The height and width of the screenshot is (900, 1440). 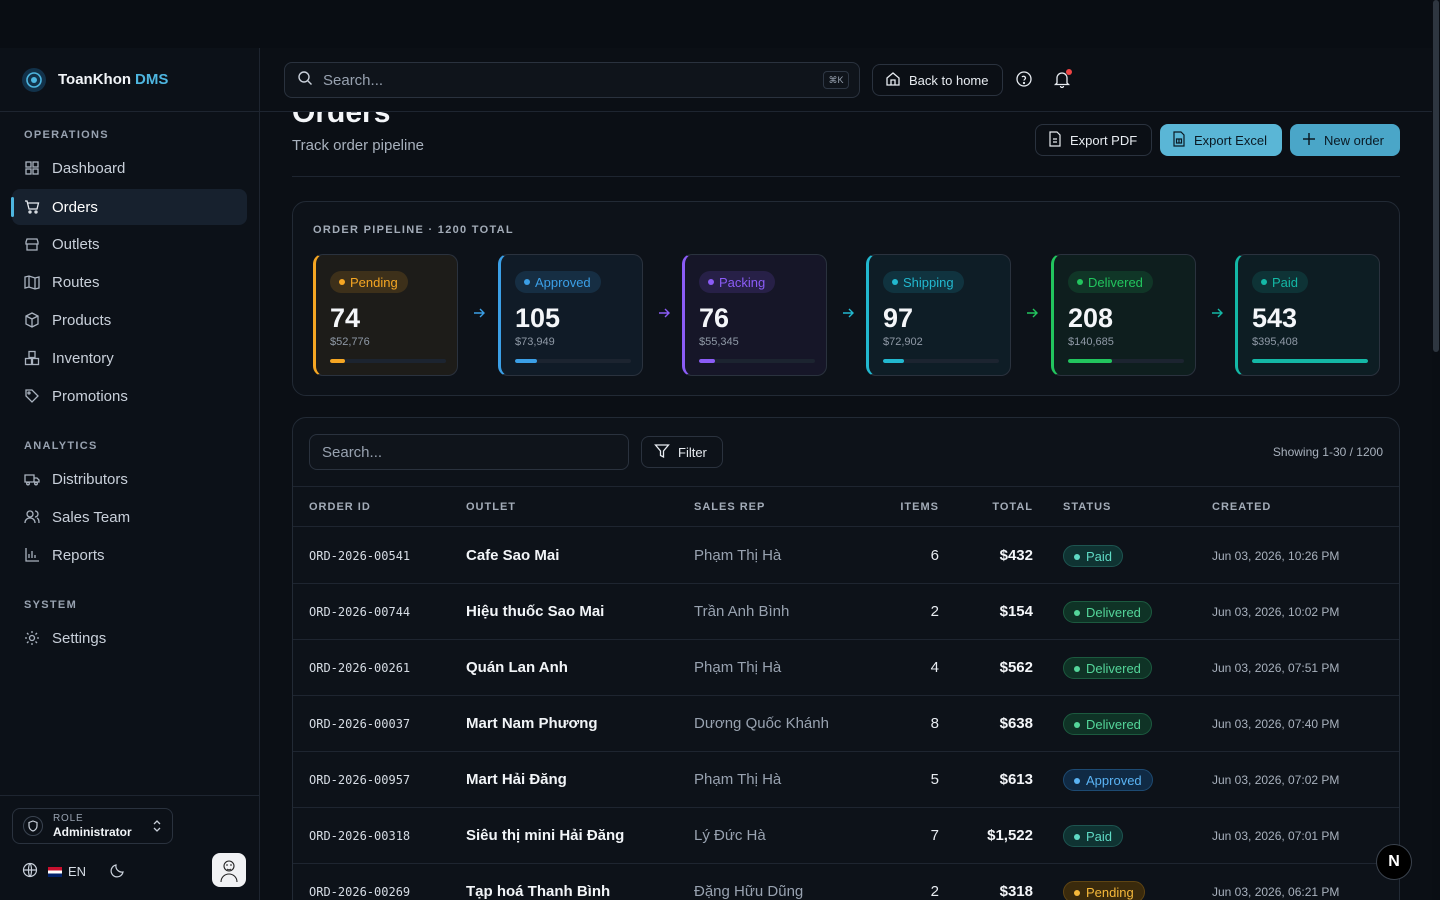 I want to click on order-id: ORD-2026-00957, so click(x=360, y=780).